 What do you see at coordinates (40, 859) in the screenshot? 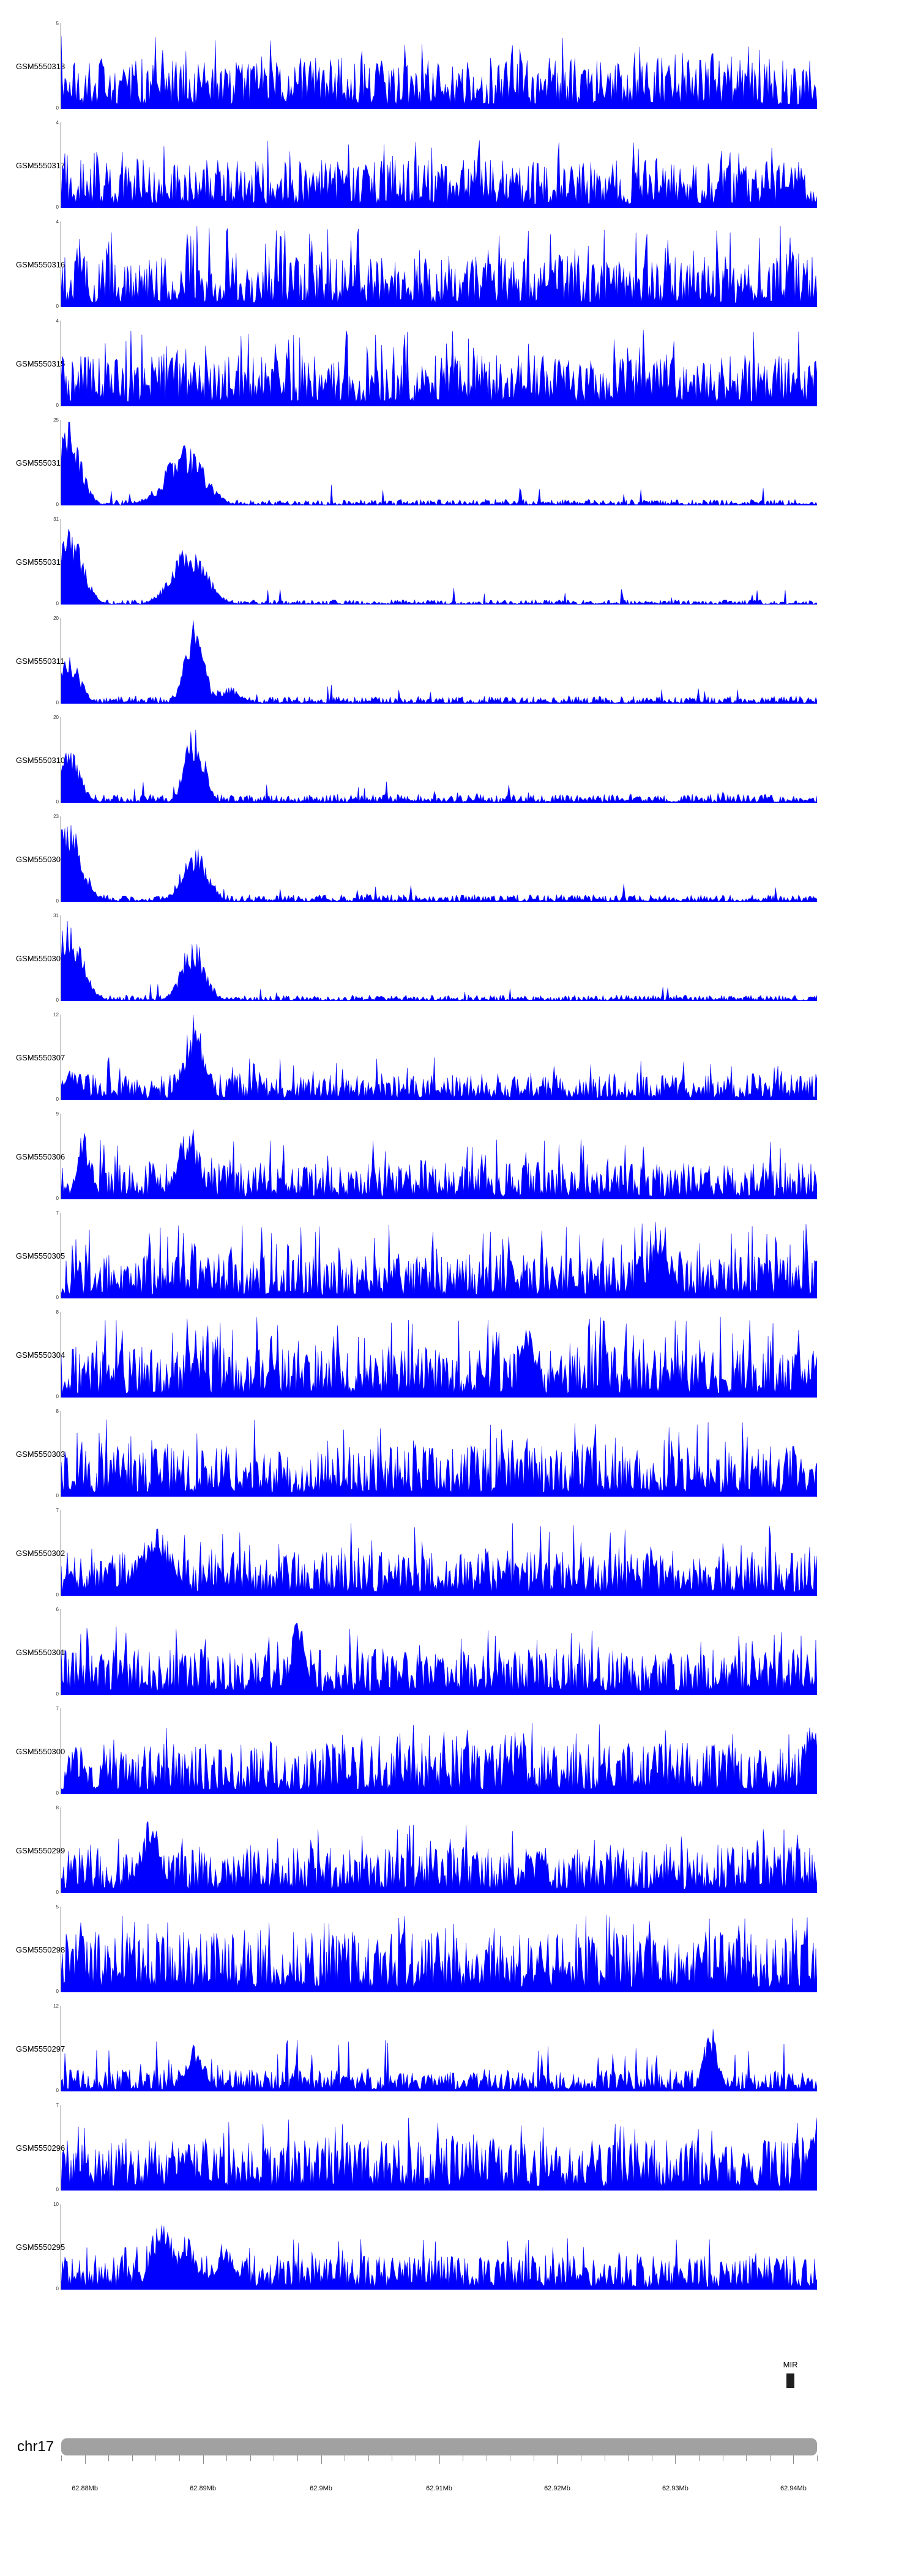
I see `track-label: GSM5550309` at bounding box center [40, 859].